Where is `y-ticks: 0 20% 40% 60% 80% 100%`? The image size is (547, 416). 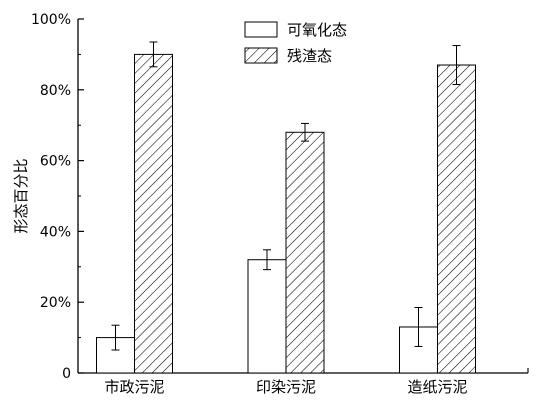 y-ticks: 0 20% 40% 60% 80% 100% is located at coordinates (57, 197).